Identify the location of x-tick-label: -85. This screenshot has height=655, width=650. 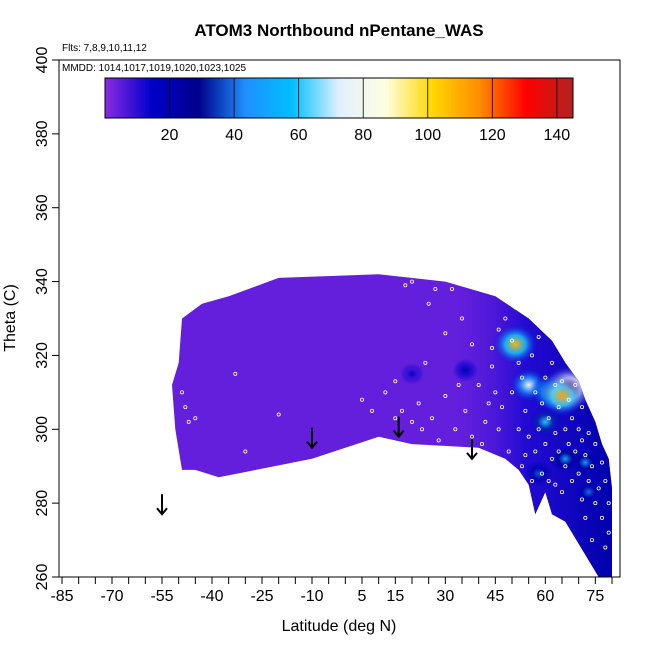
(61, 596).